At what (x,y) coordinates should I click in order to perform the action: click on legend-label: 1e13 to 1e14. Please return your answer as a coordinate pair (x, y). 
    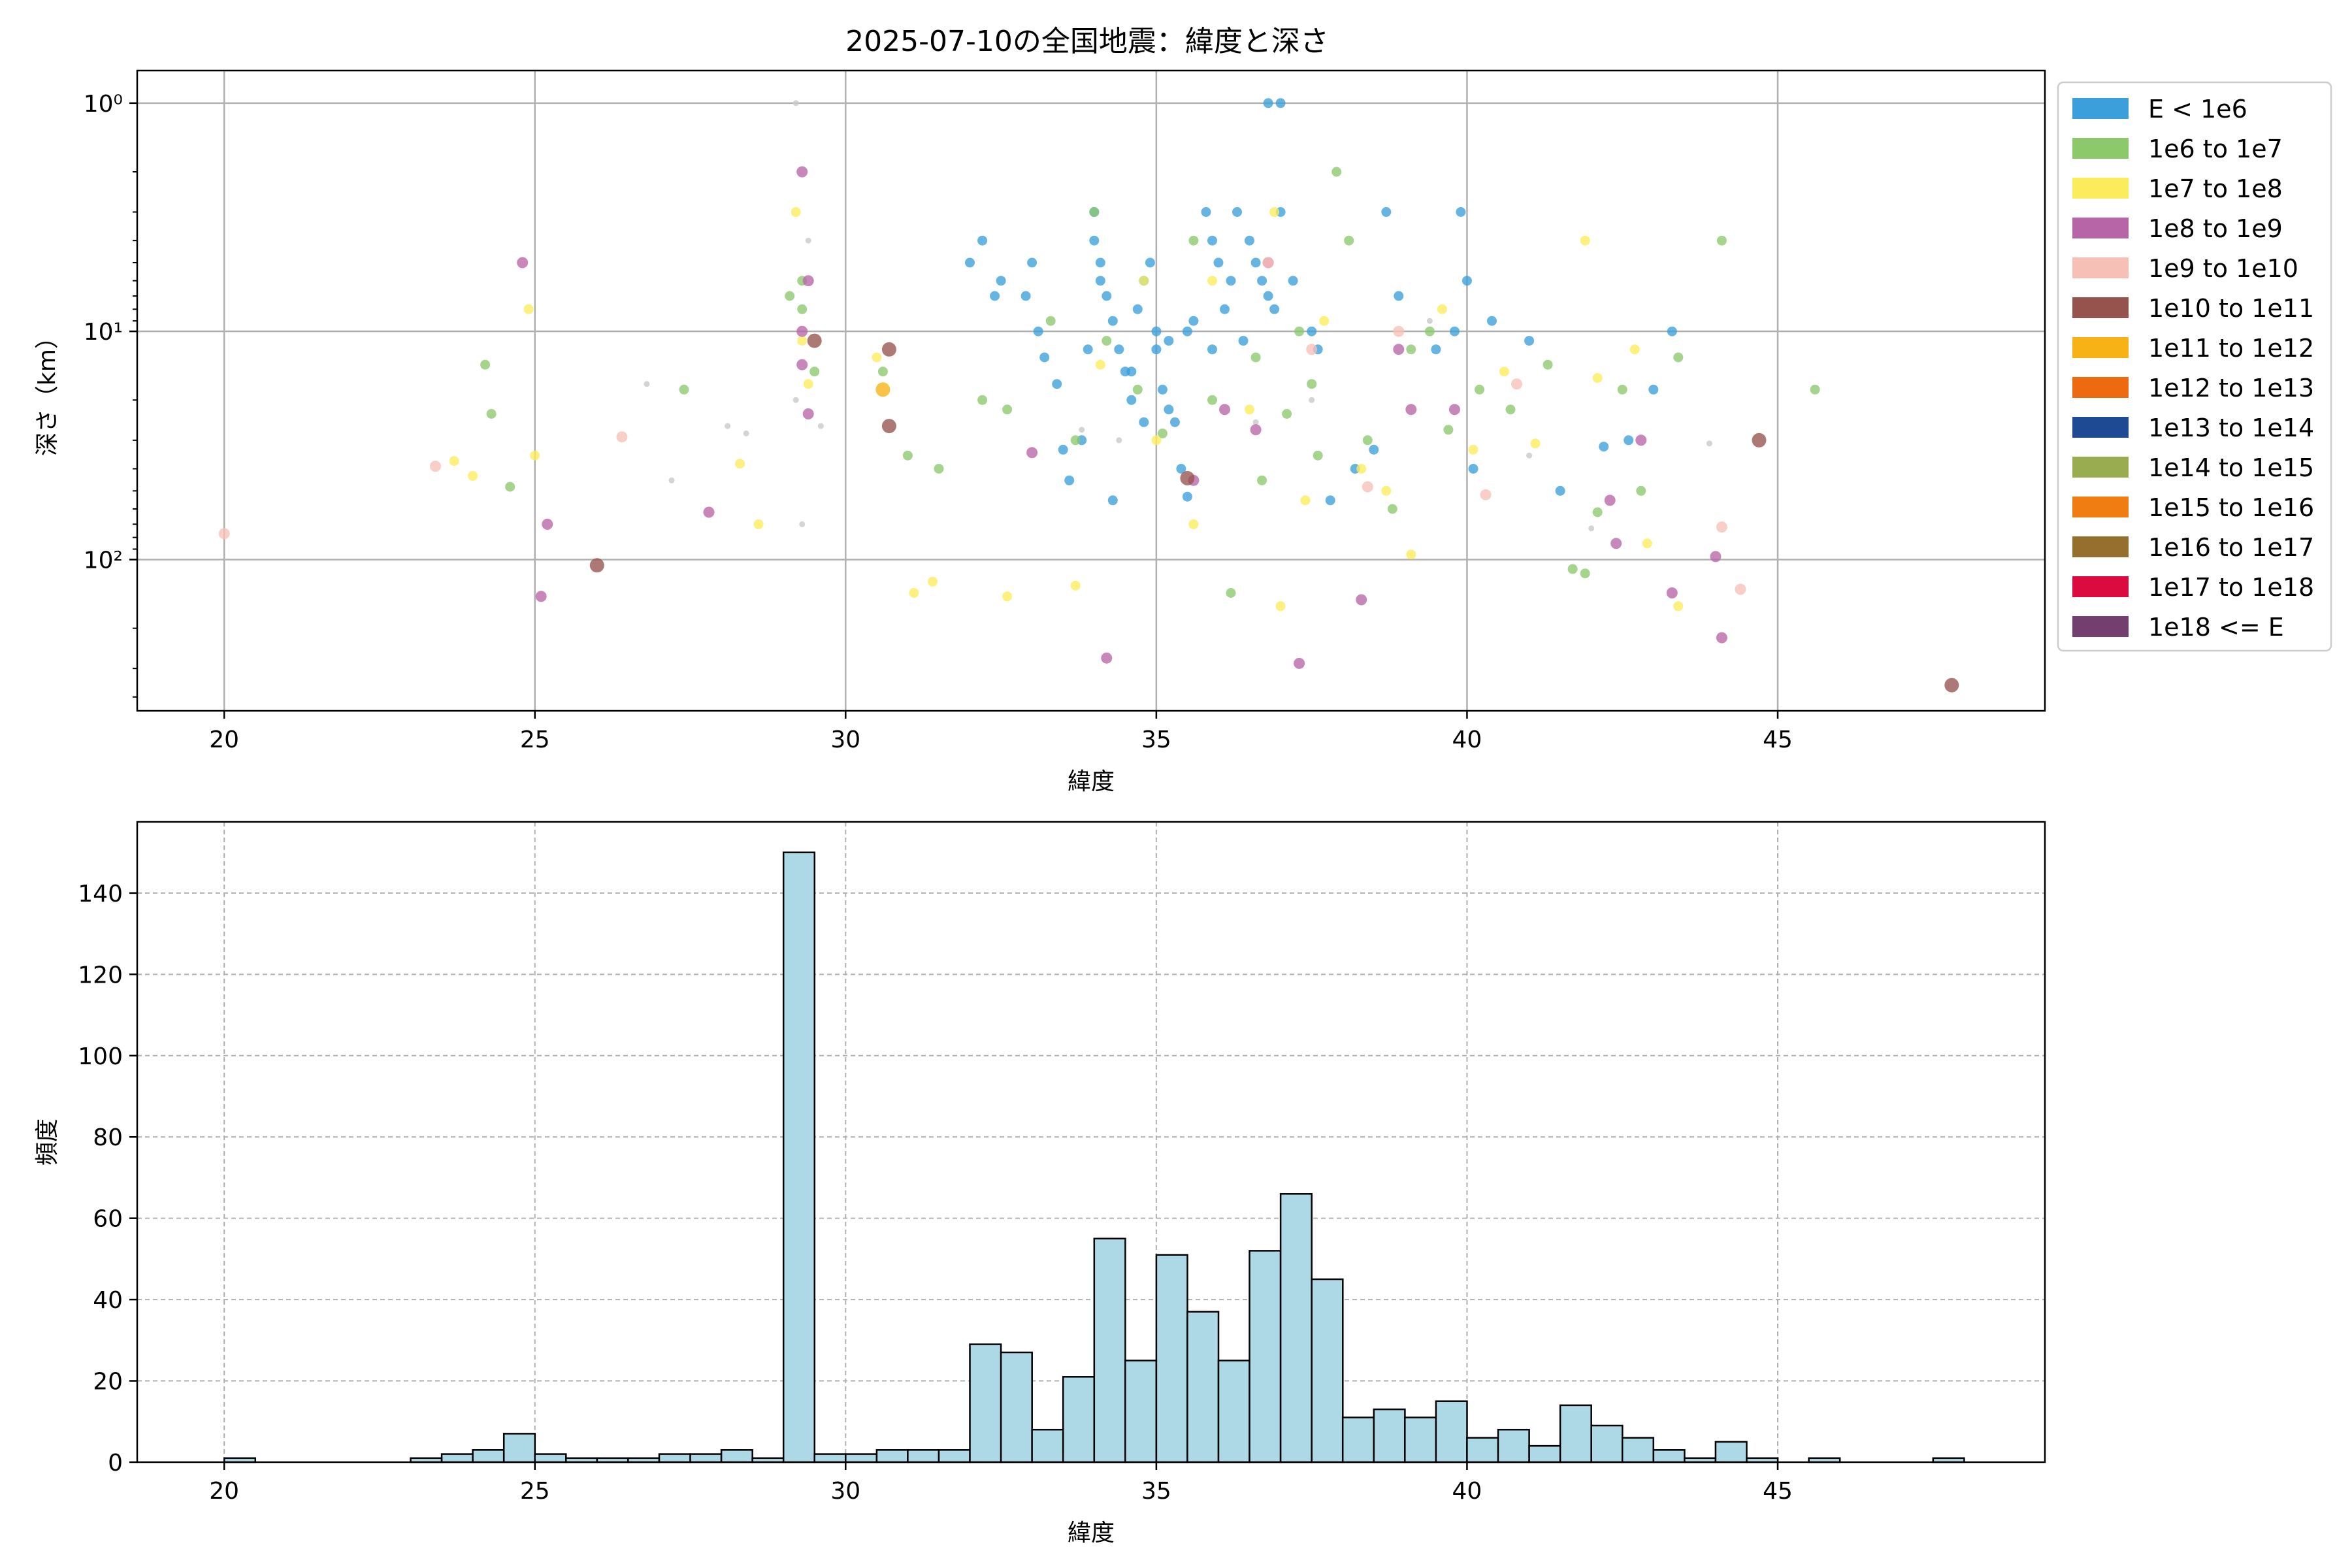
    Looking at the image, I should click on (2231, 428).